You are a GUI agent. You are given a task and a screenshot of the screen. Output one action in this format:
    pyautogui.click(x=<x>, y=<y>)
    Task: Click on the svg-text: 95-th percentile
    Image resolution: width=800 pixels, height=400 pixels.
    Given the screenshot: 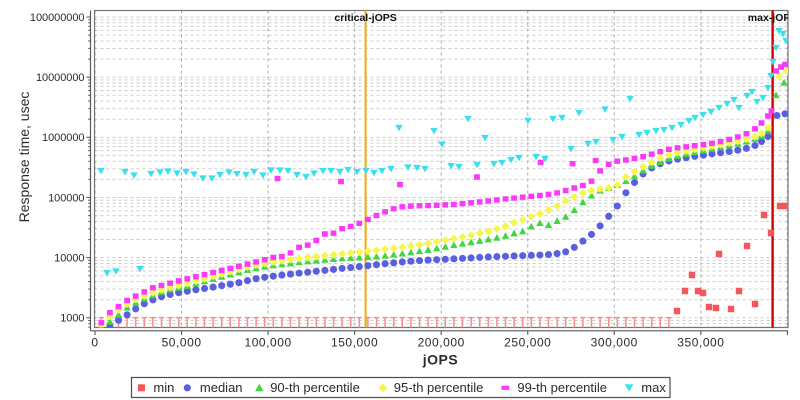 What is the action you would take?
    pyautogui.click(x=439, y=387)
    